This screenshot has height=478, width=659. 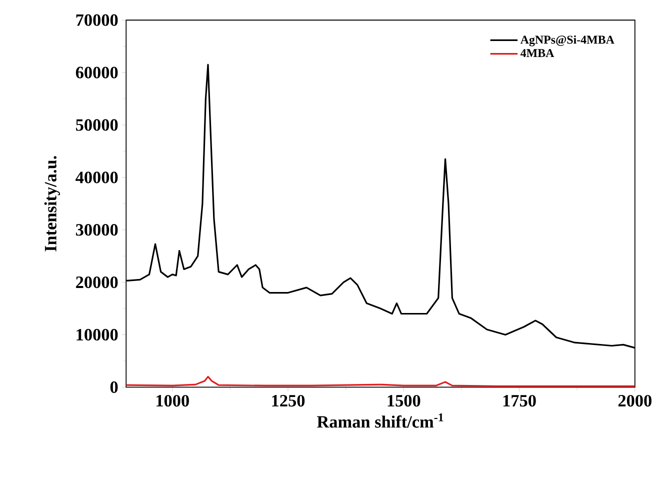 What do you see at coordinates (97, 178) in the screenshot?
I see `y-tick-label: 40000` at bounding box center [97, 178].